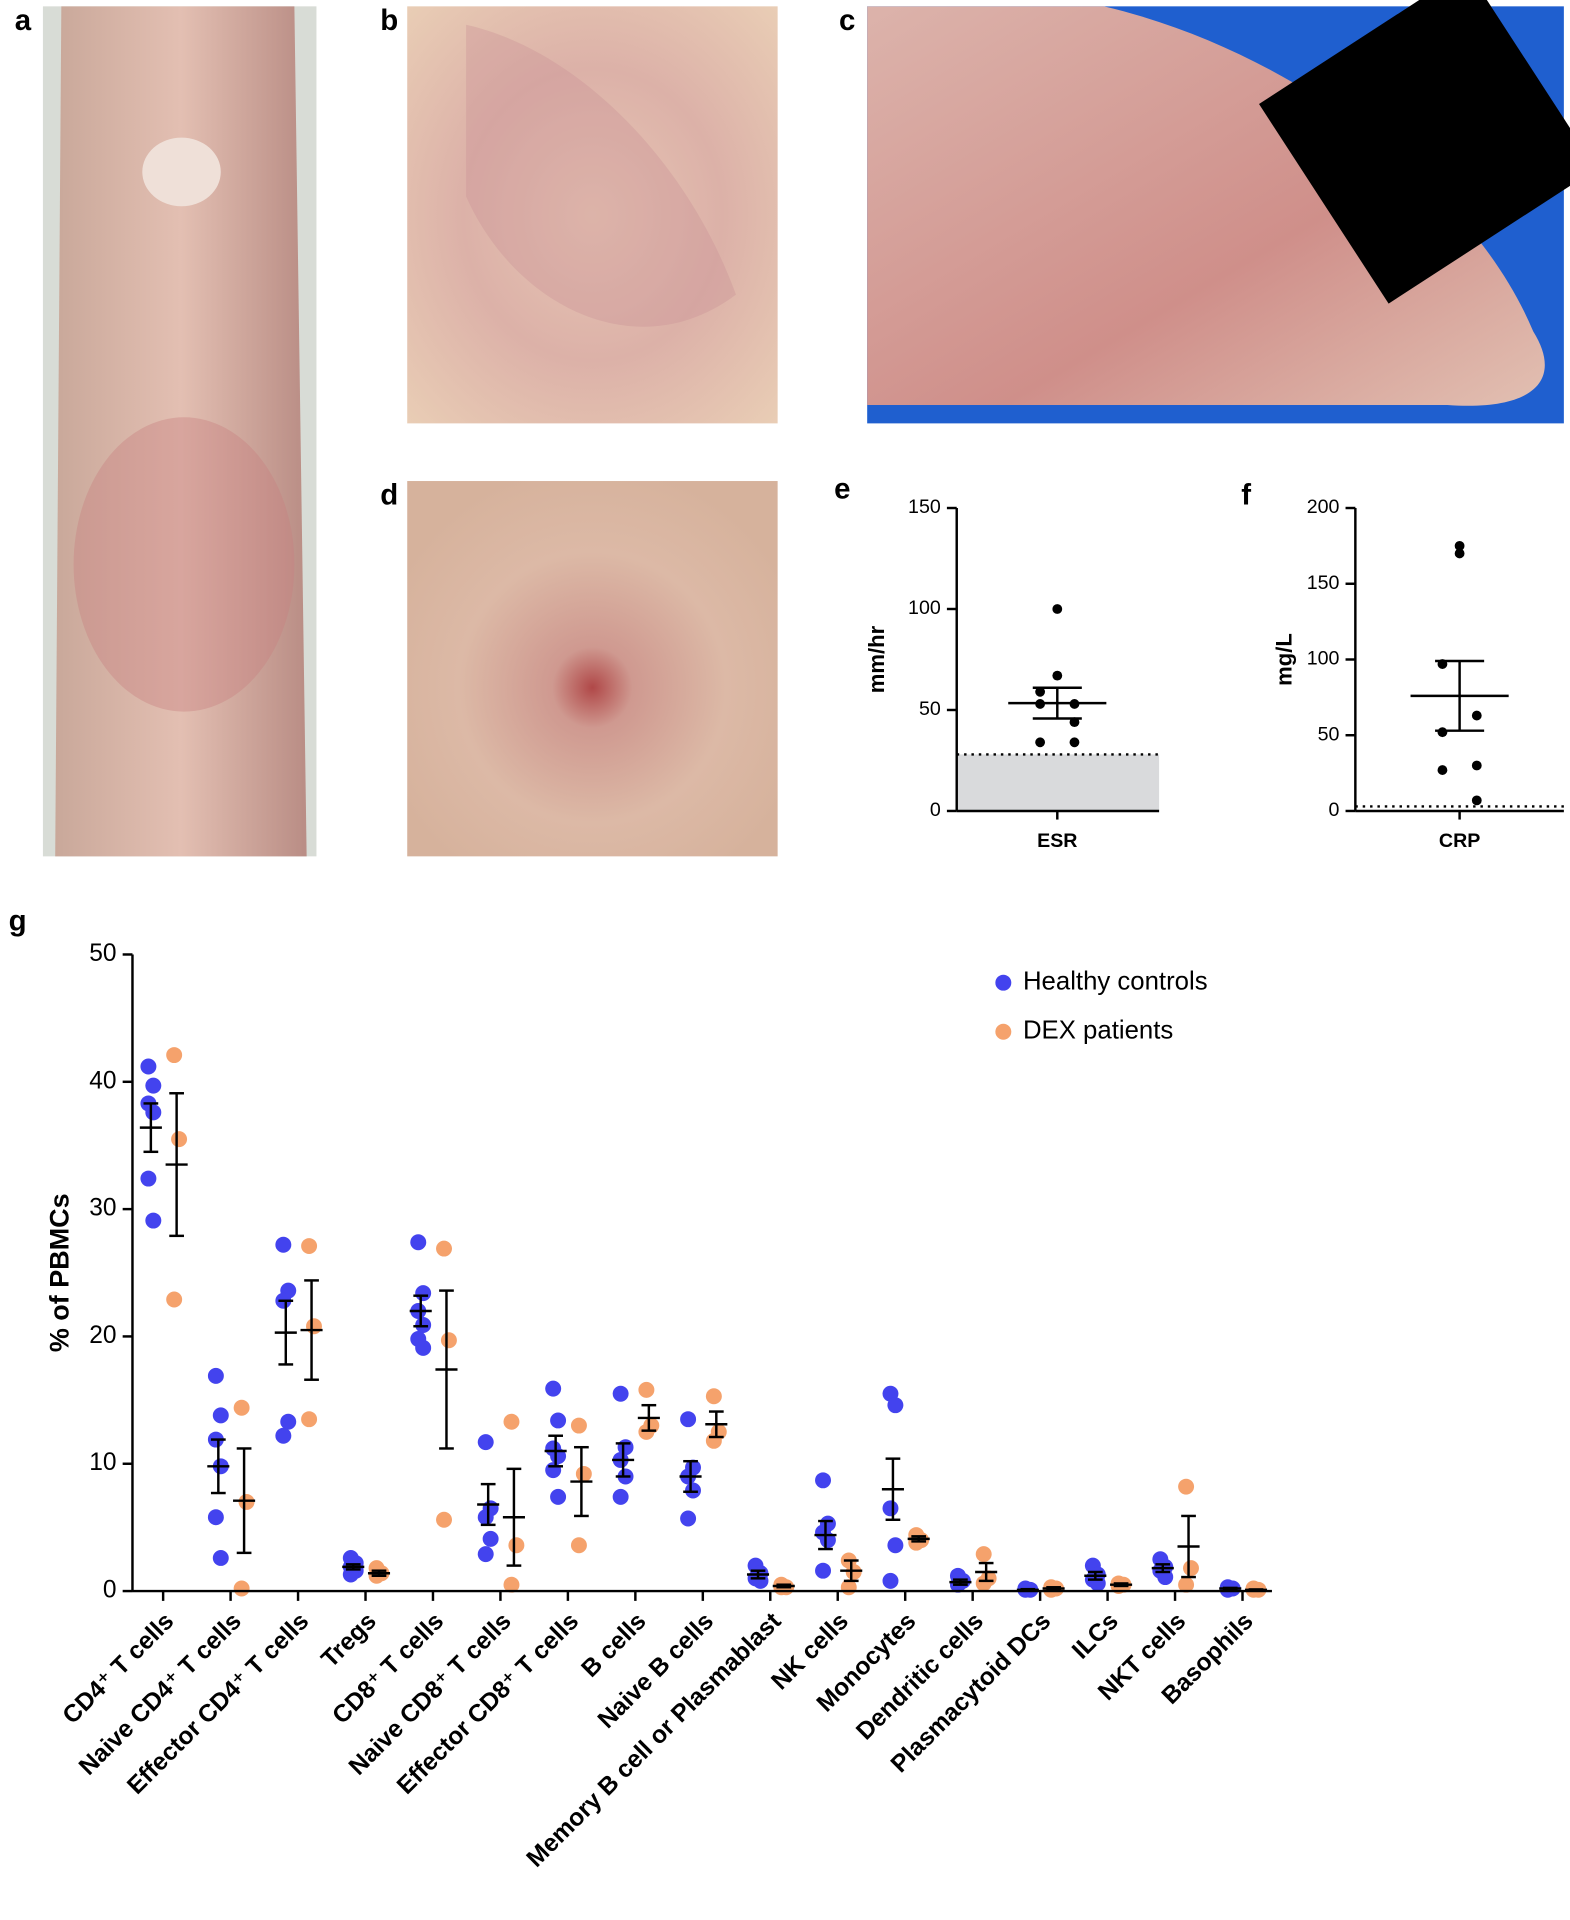  I want to click on y-axis-label: mg/L, so click(1283, 659).